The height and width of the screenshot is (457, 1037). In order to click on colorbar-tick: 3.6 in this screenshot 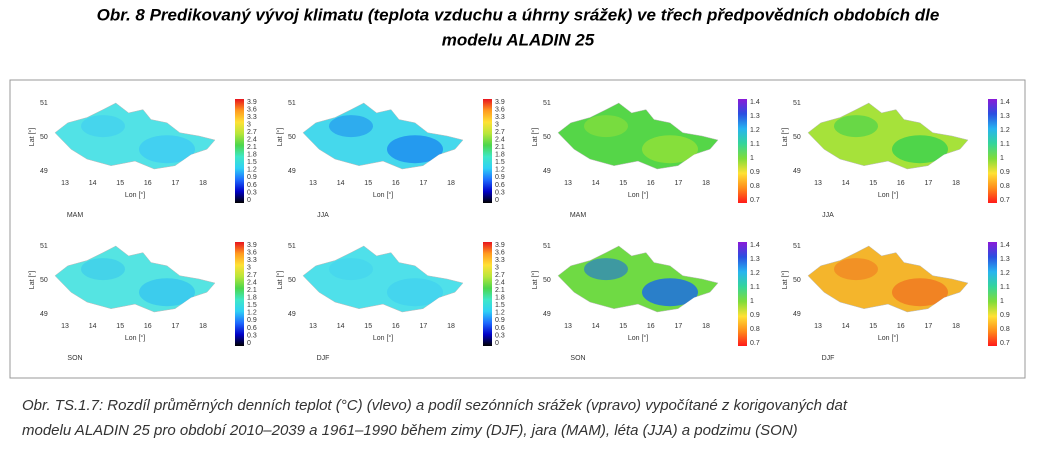, I will do `click(500, 252)`.